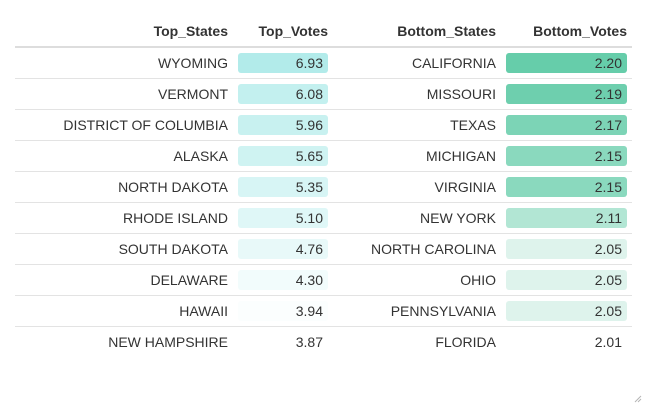  I want to click on table-row: ALASKA 5.65 MICHIGAN 2.15, so click(323, 156).